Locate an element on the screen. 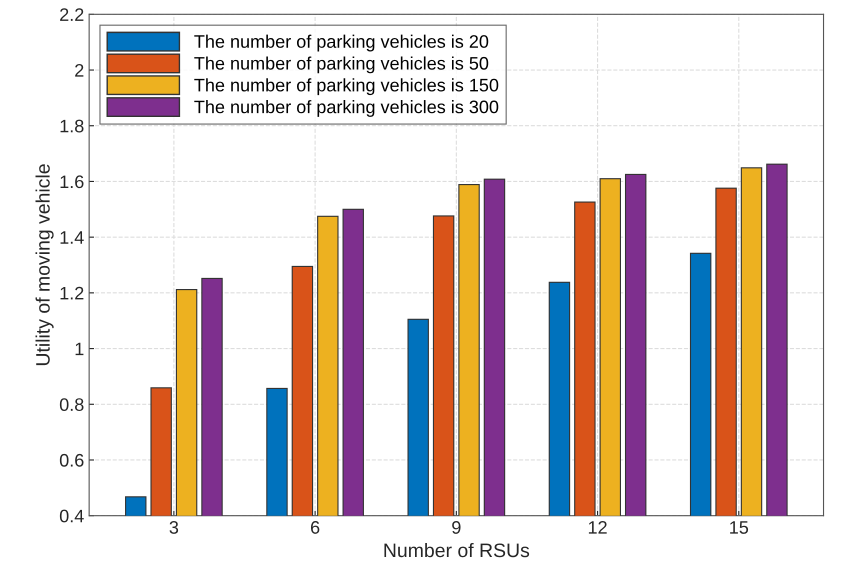 The height and width of the screenshot is (573, 849). y-tick-label: 2 is located at coordinates (79, 70).